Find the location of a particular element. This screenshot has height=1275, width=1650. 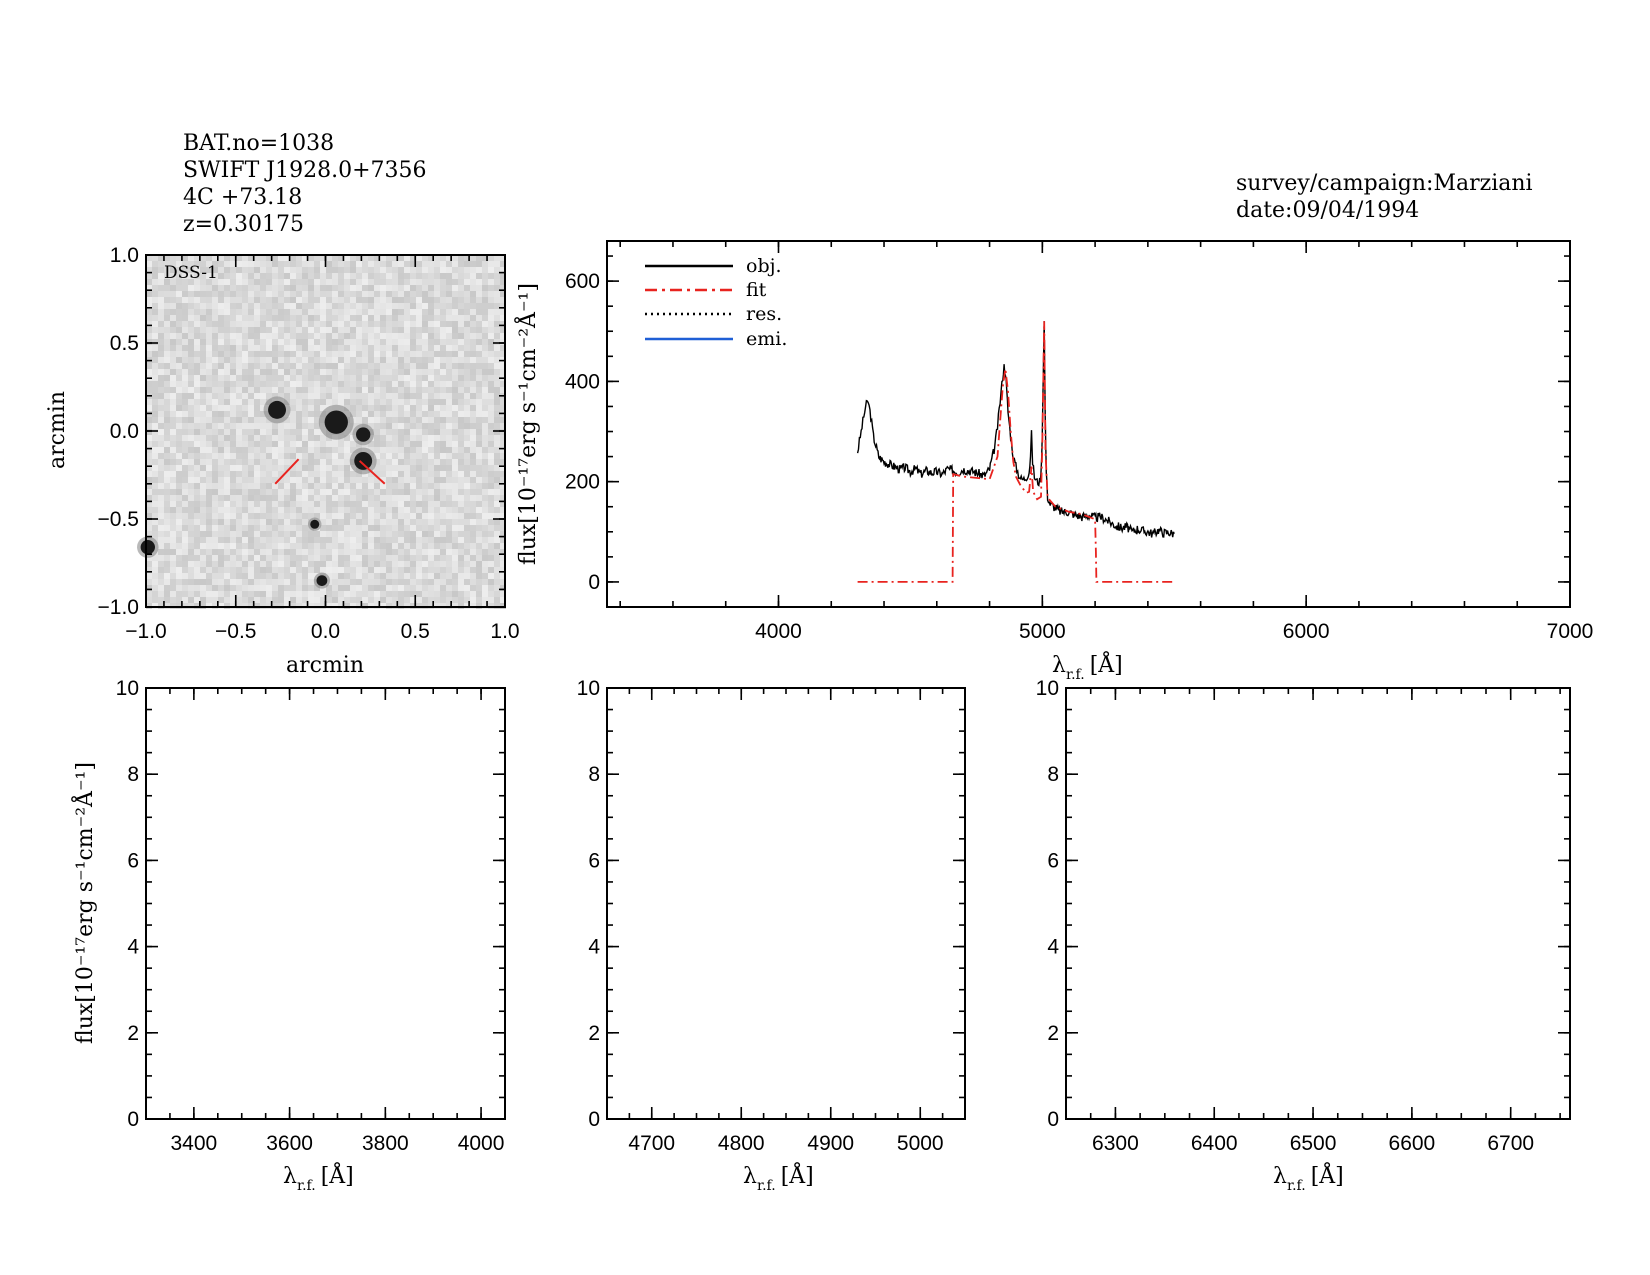

panel-1-ytick-label: 4 is located at coordinates (133, 947).